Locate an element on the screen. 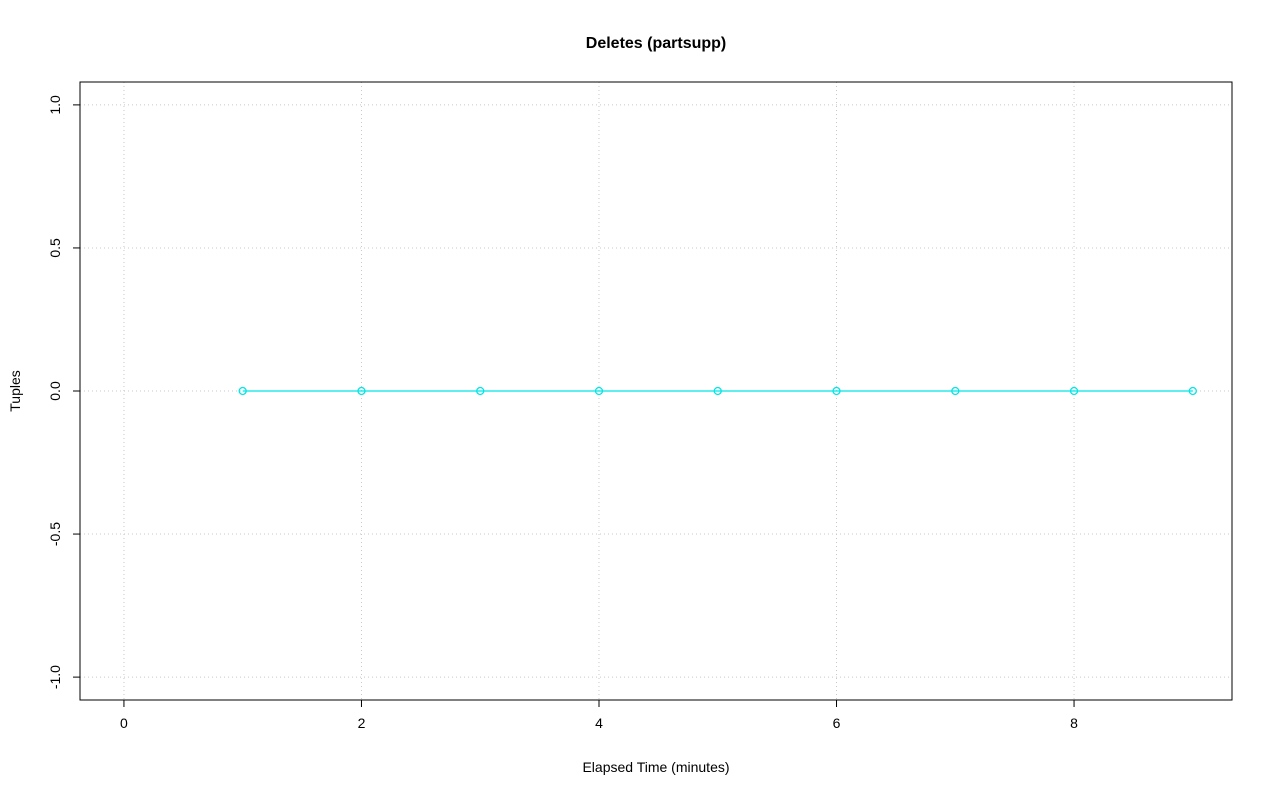 This screenshot has width=1280, height=801. x-tick-label: 0 is located at coordinates (124, 723).